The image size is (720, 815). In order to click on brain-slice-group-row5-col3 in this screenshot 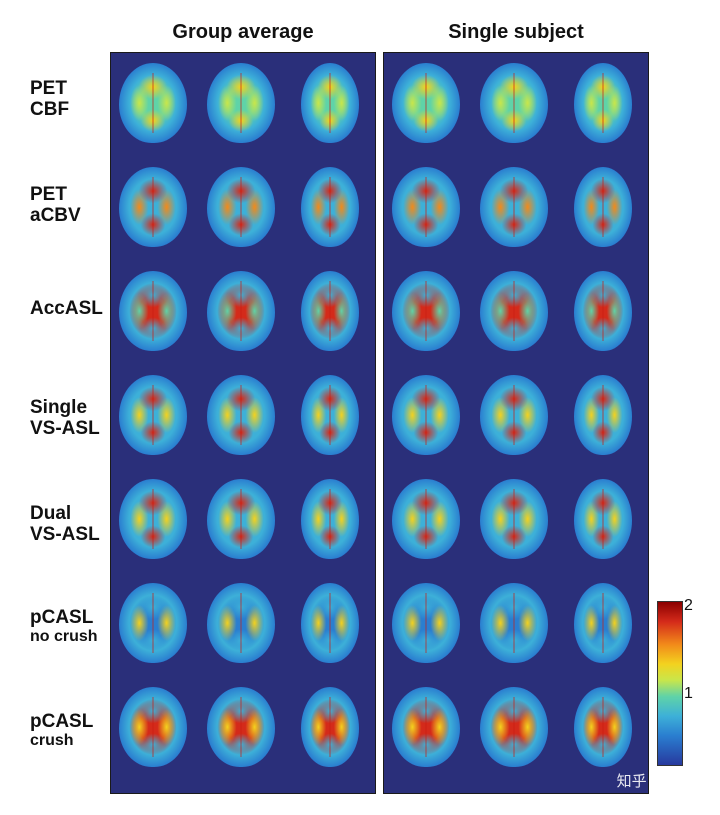, I will do `click(330, 519)`.